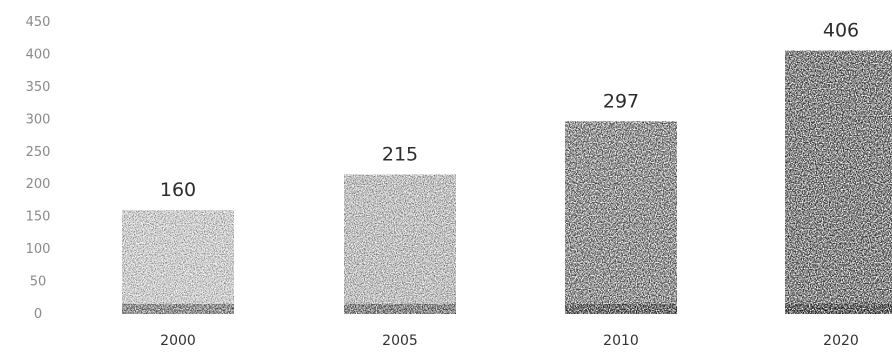 This screenshot has width=892, height=356. I want to click on x-tick-label: 2010, so click(621, 341).